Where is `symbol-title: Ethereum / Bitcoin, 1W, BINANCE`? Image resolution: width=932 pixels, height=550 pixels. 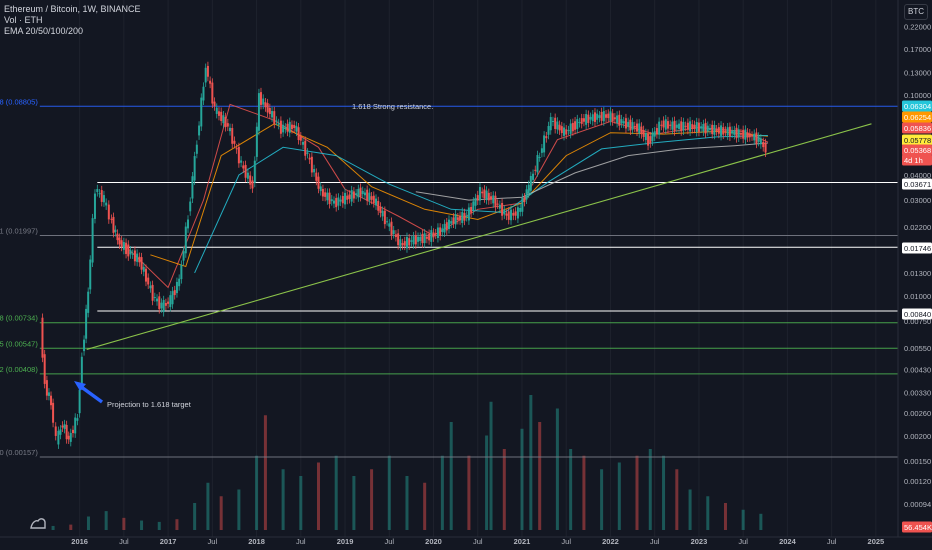 symbol-title: Ethereum / Bitcoin, 1W, BINANCE is located at coordinates (72, 9).